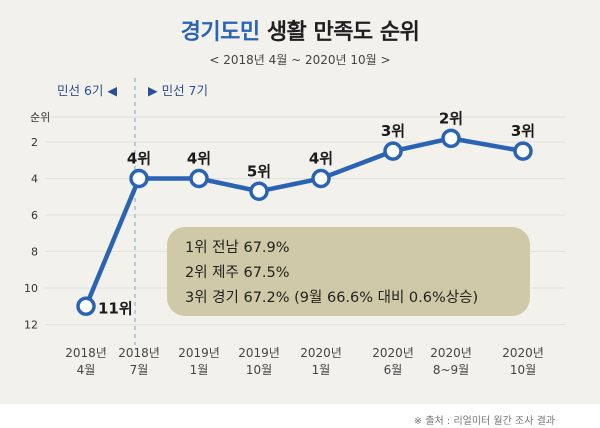 The width and height of the screenshot is (600, 428). What do you see at coordinates (343, 32) in the screenshot?
I see `title-rest: 생활 만족도 순위` at bounding box center [343, 32].